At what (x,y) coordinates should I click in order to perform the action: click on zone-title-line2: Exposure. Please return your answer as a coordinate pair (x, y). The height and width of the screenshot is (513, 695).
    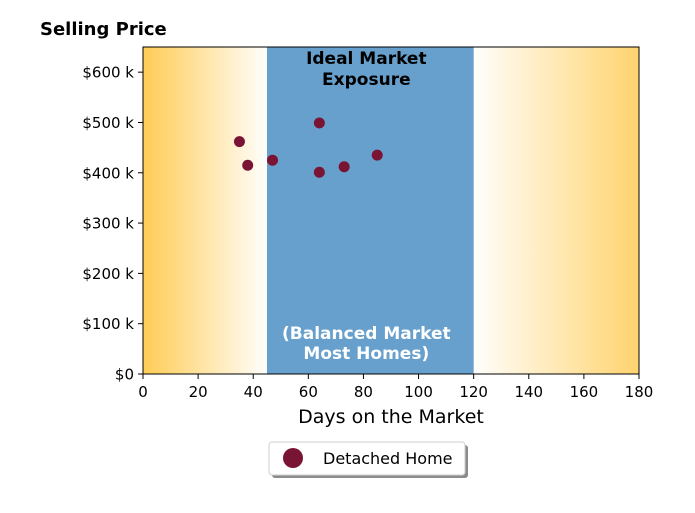
    Looking at the image, I should click on (366, 80).